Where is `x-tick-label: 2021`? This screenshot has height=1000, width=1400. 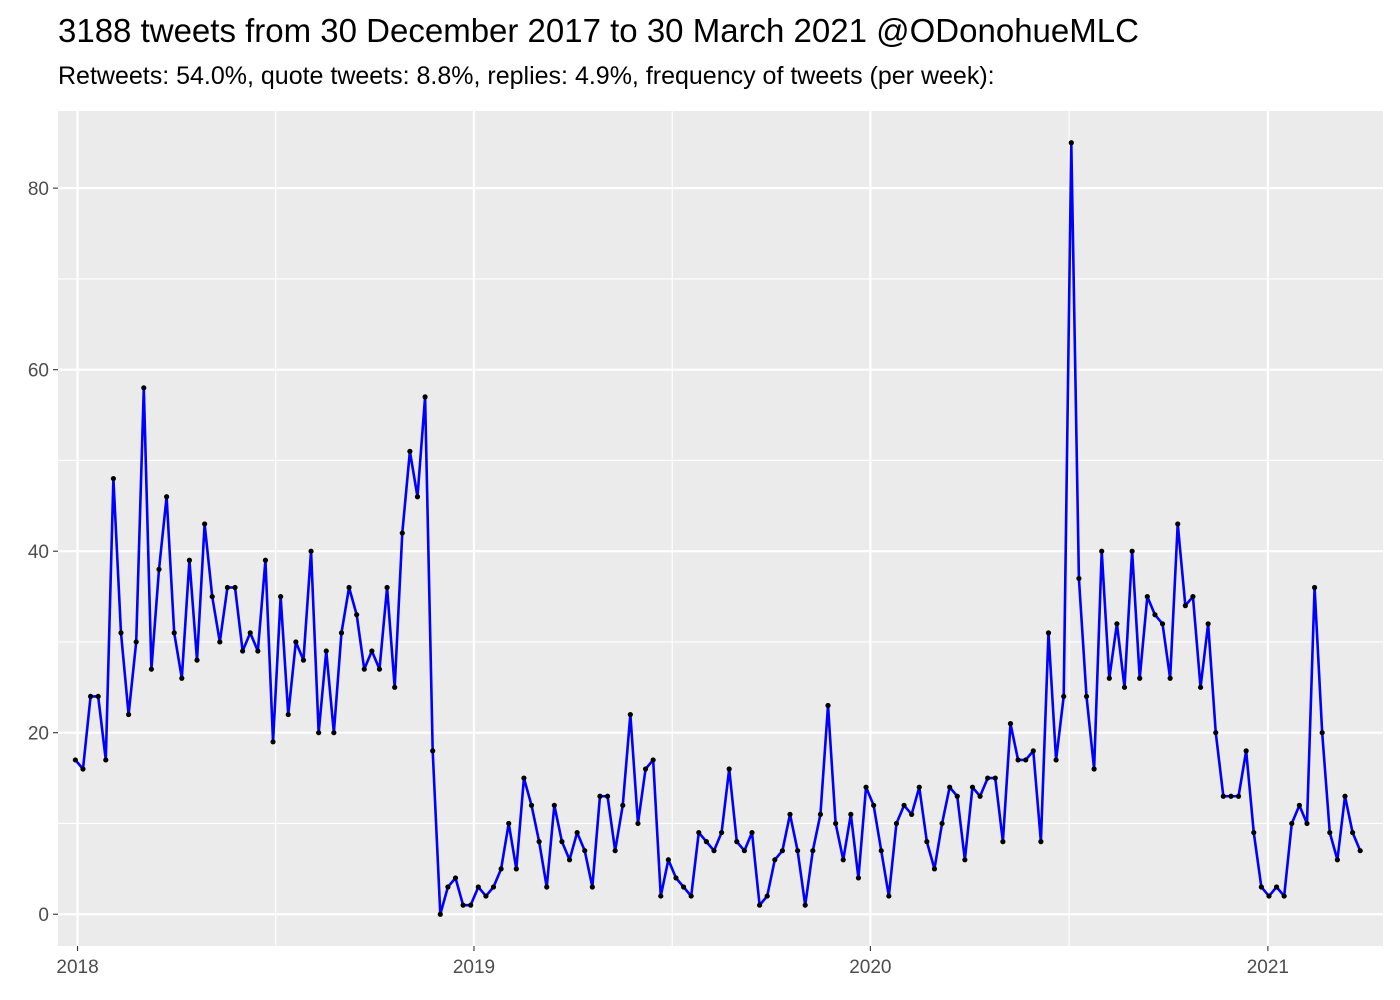 x-tick-label: 2021 is located at coordinates (1268, 967).